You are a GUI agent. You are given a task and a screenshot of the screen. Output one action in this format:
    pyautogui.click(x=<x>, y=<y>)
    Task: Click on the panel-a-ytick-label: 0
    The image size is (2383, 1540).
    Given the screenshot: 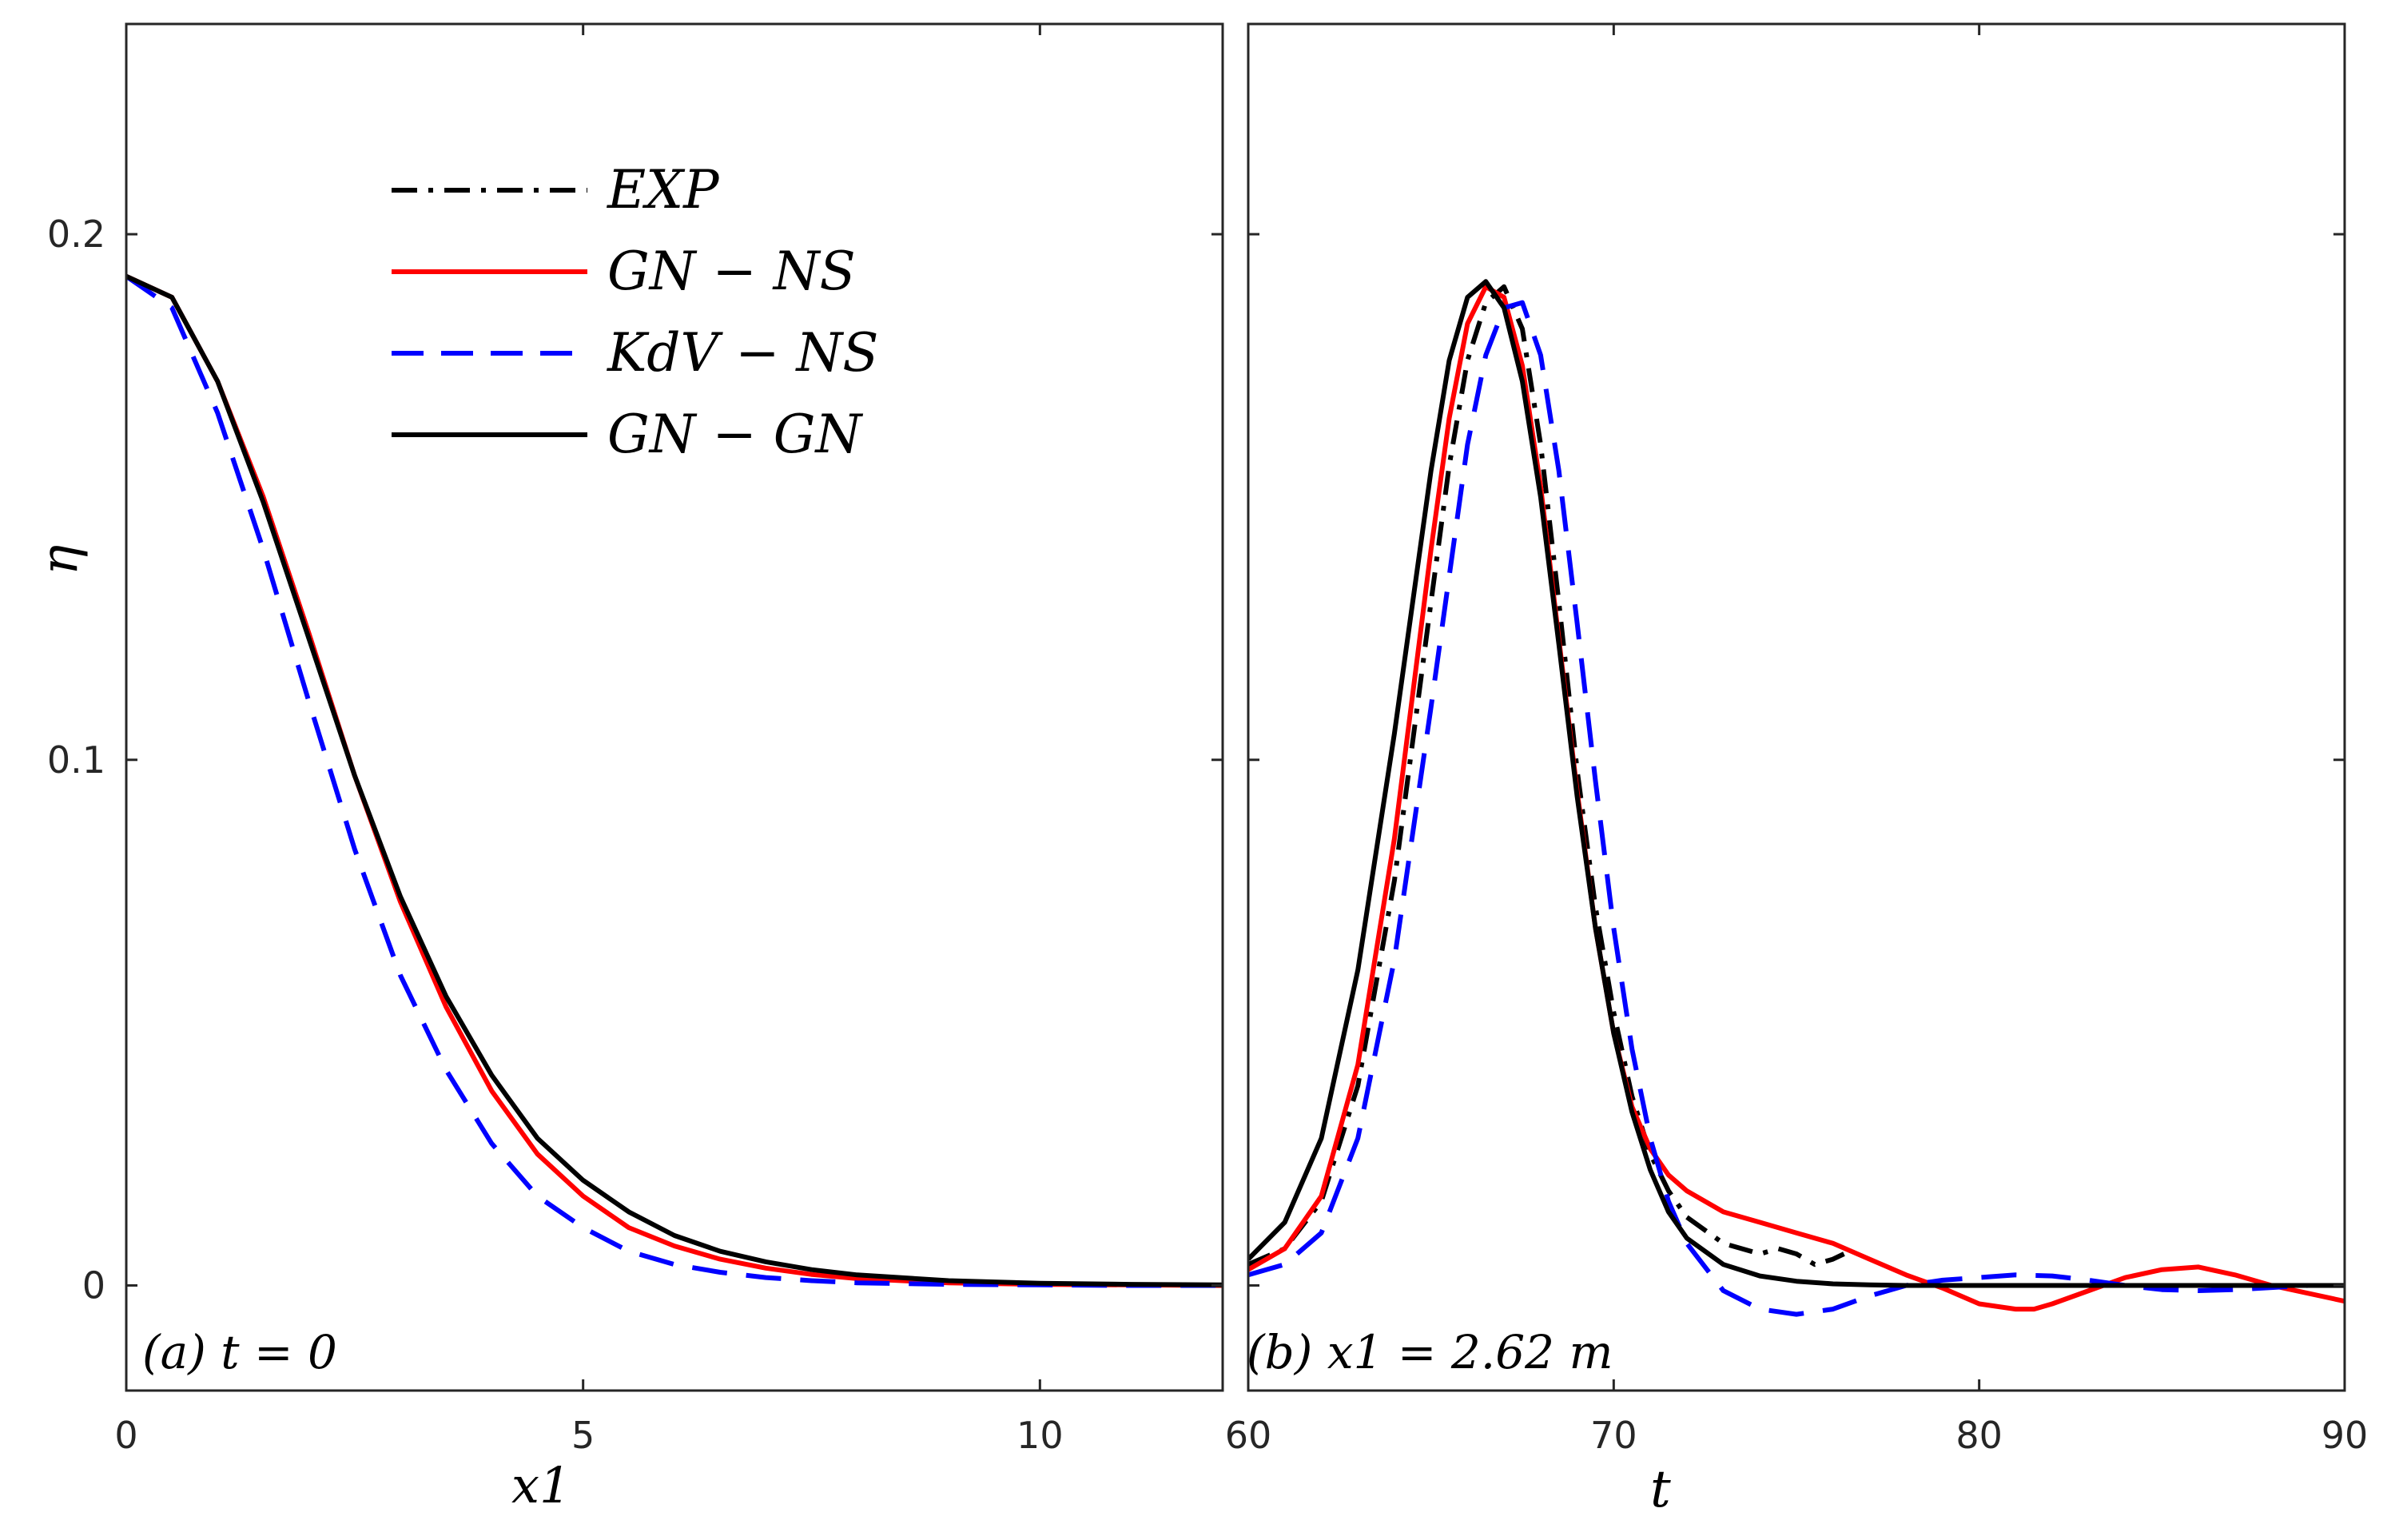 What is the action you would take?
    pyautogui.click(x=93, y=1285)
    